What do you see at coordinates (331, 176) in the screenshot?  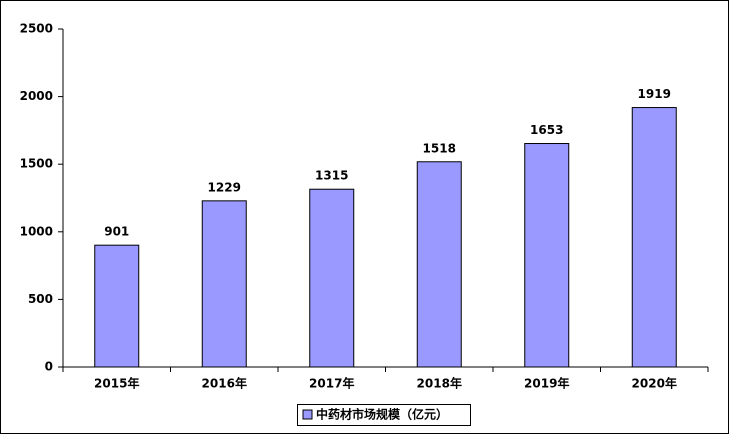 I see `data-label: 1315` at bounding box center [331, 176].